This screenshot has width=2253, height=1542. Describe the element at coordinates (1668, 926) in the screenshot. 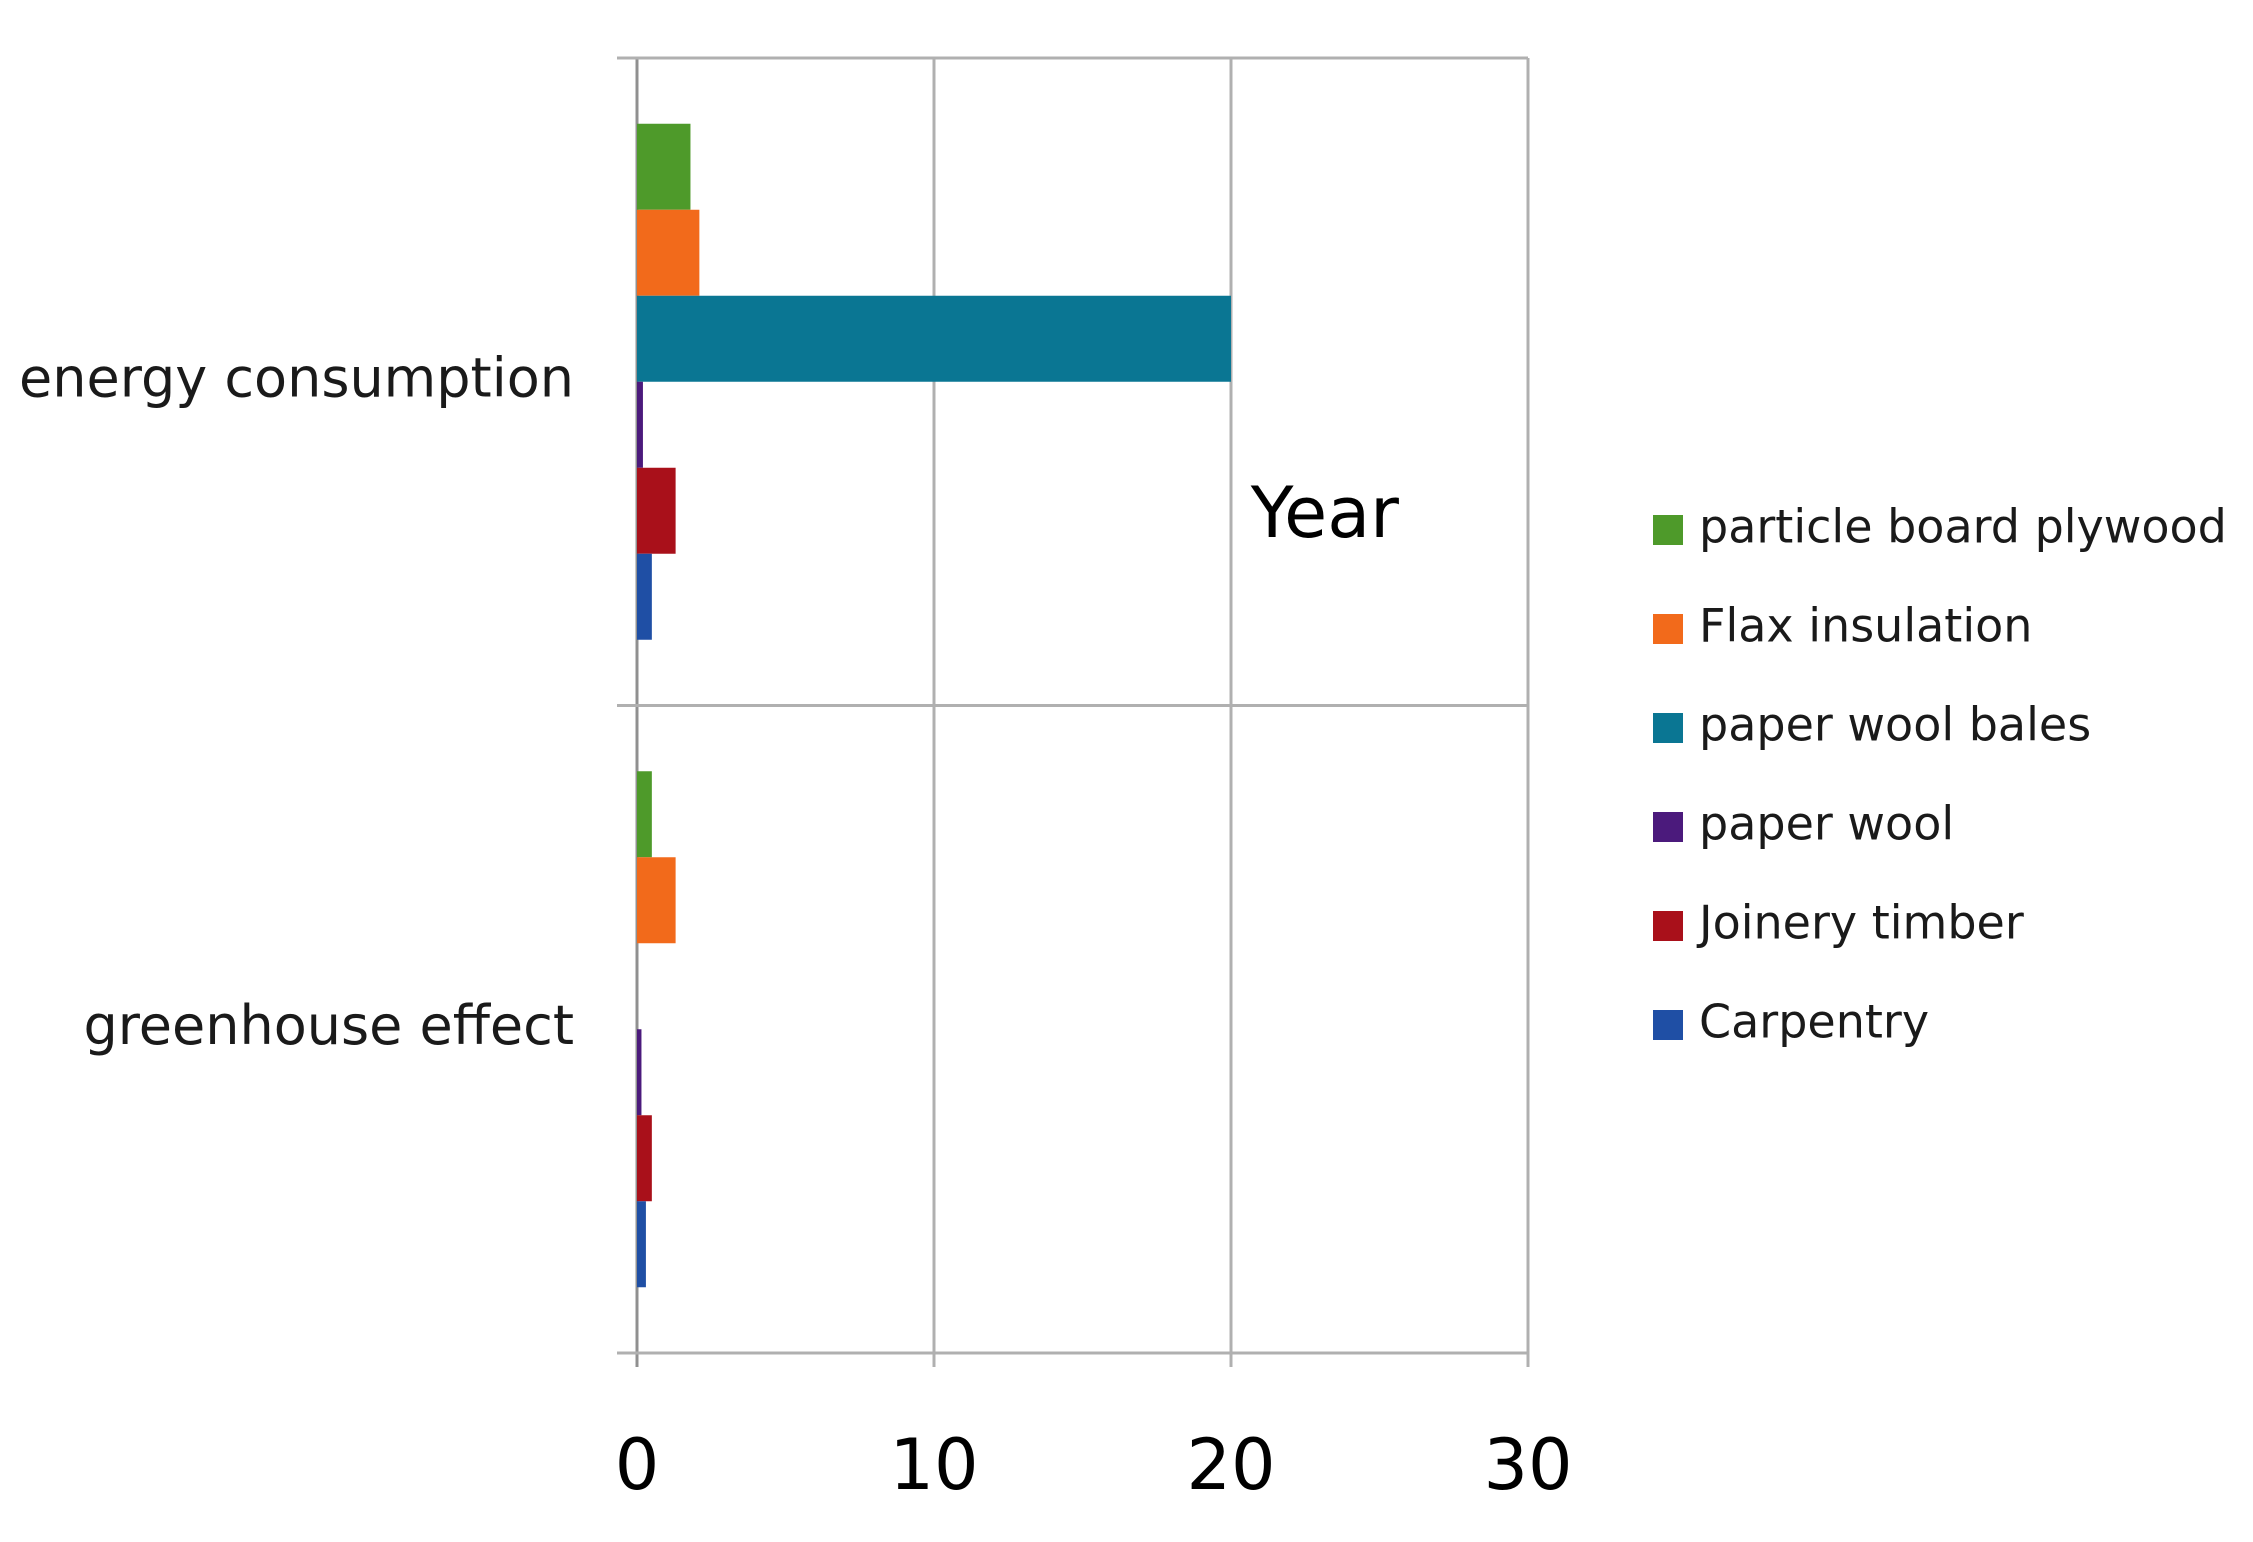

I see `legend-swatch-joinery-timber` at that location.